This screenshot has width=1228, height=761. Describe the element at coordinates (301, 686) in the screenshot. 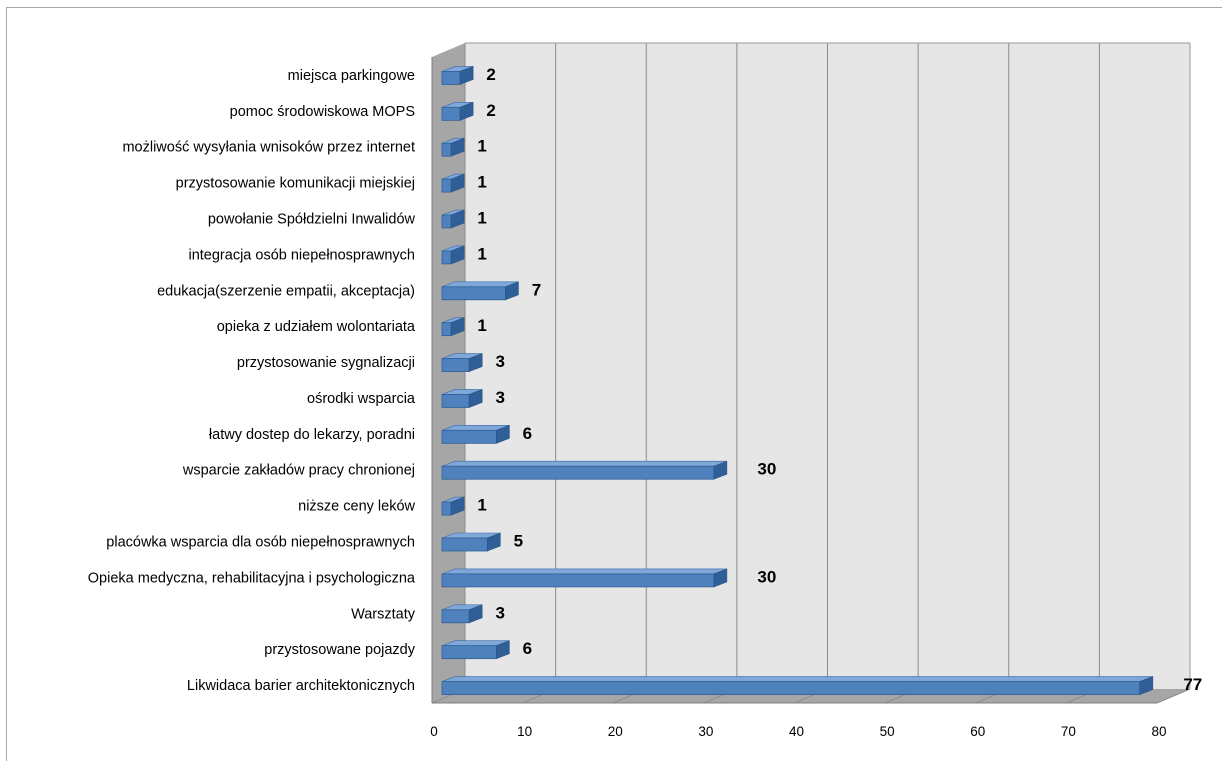

I see `category-label: Likwidaca barier architektonicznych` at that location.